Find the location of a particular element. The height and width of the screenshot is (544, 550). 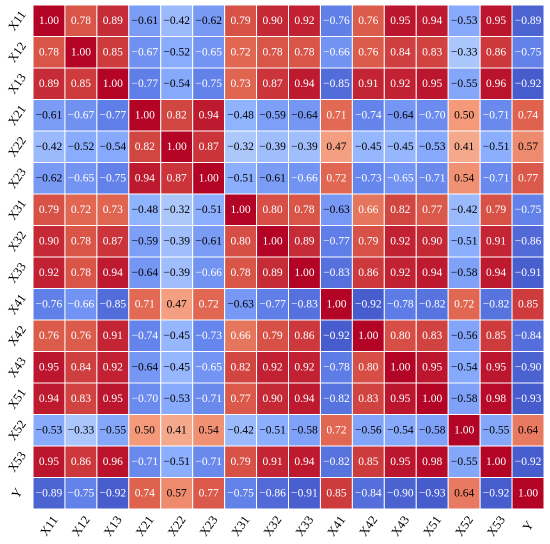

cell-value-X13-X11: 0.89 is located at coordinates (49, 84).